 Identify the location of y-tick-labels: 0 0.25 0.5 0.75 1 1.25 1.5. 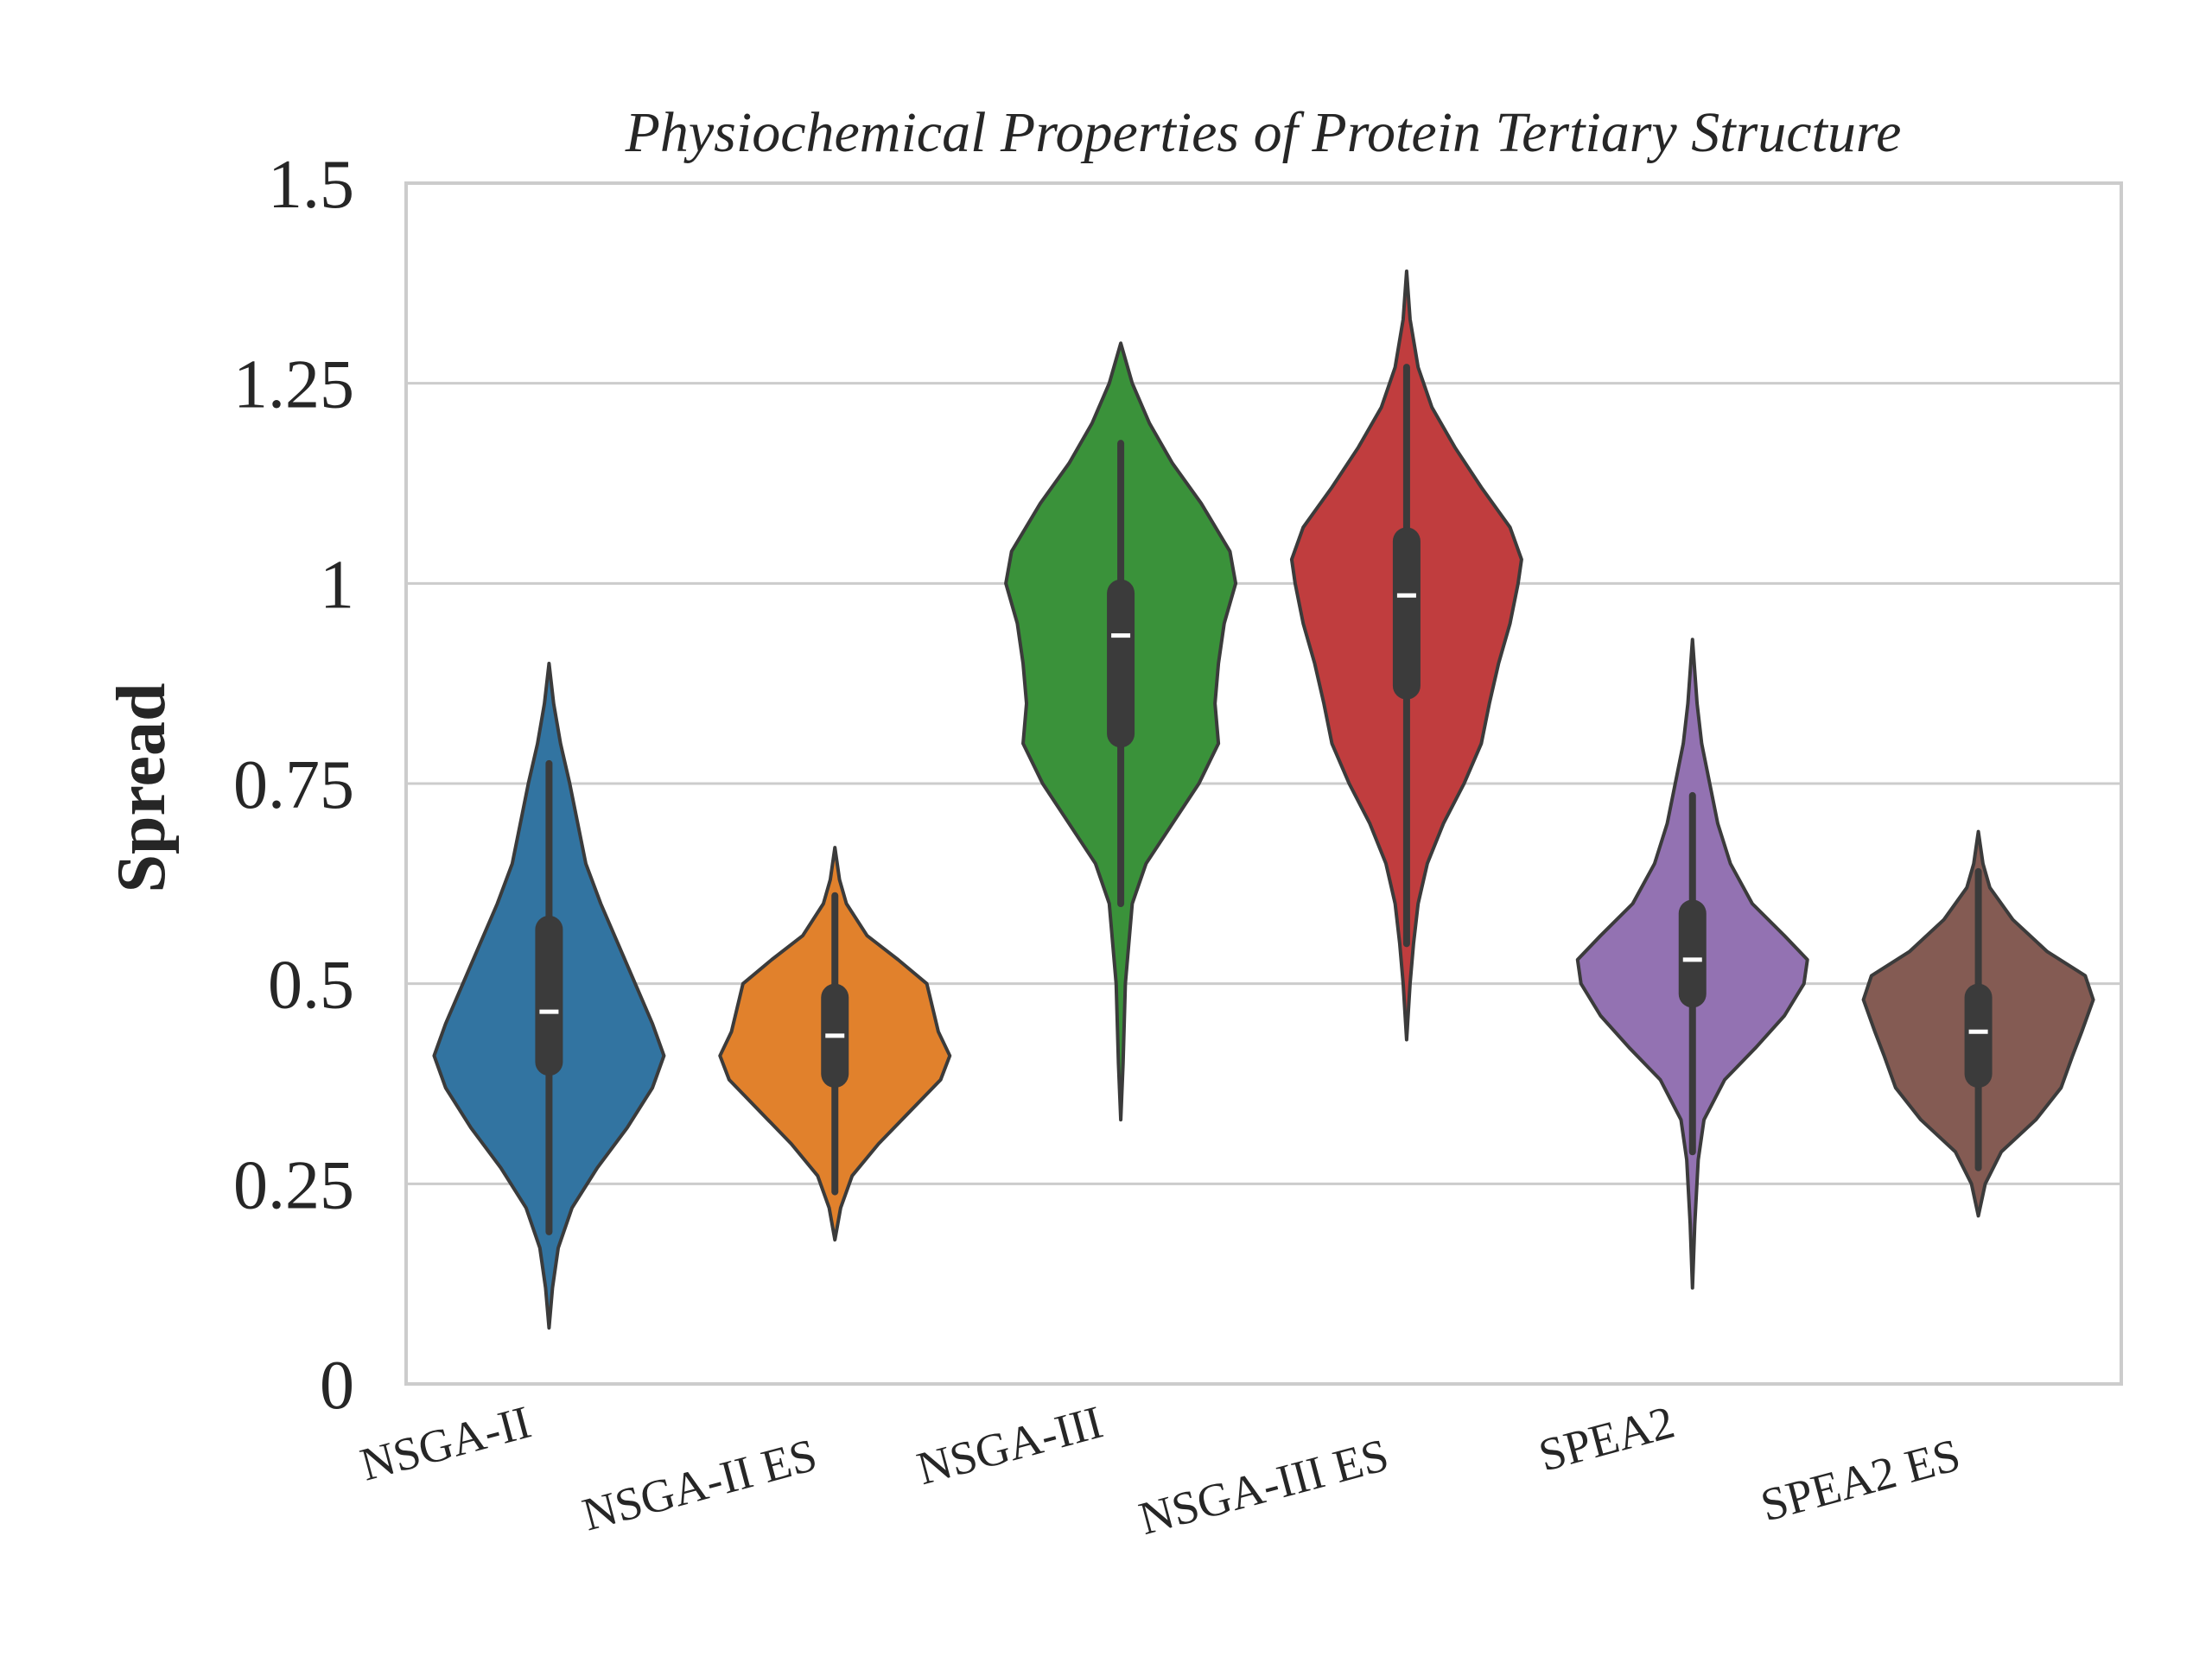
(293, 786).